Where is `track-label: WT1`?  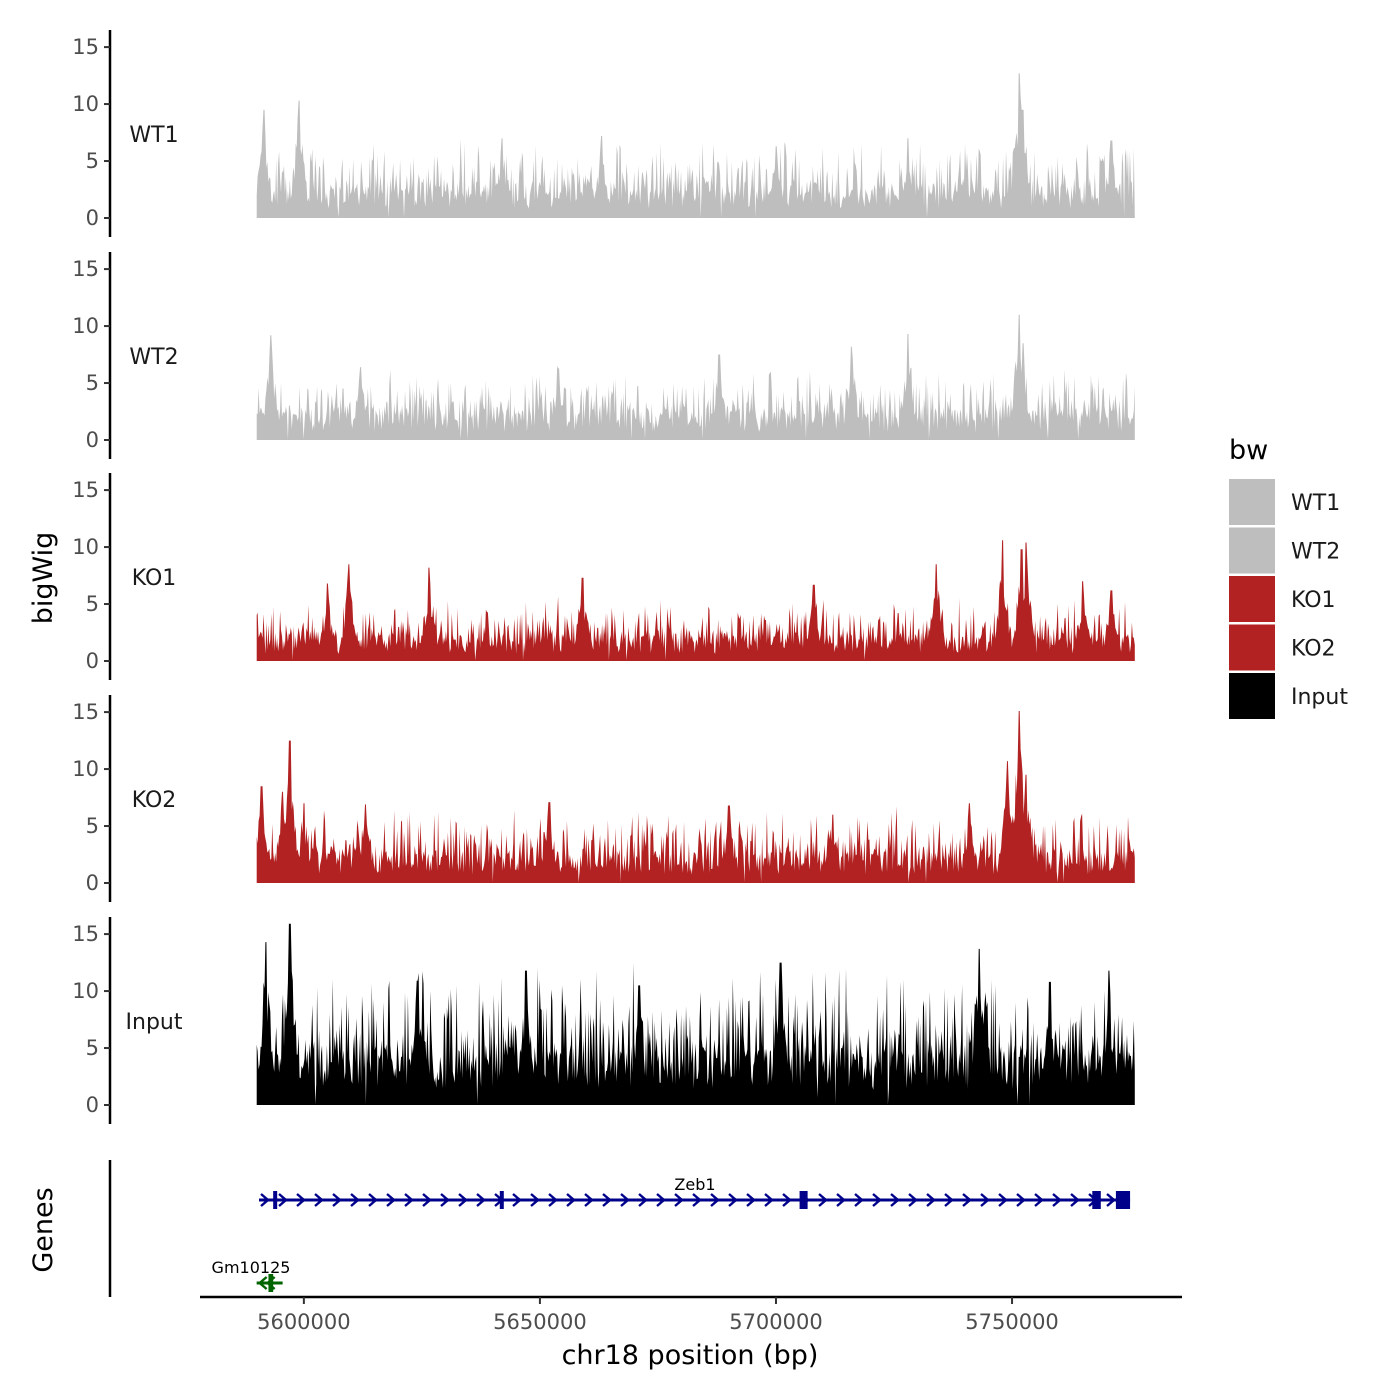
track-label: WT1 is located at coordinates (153, 135).